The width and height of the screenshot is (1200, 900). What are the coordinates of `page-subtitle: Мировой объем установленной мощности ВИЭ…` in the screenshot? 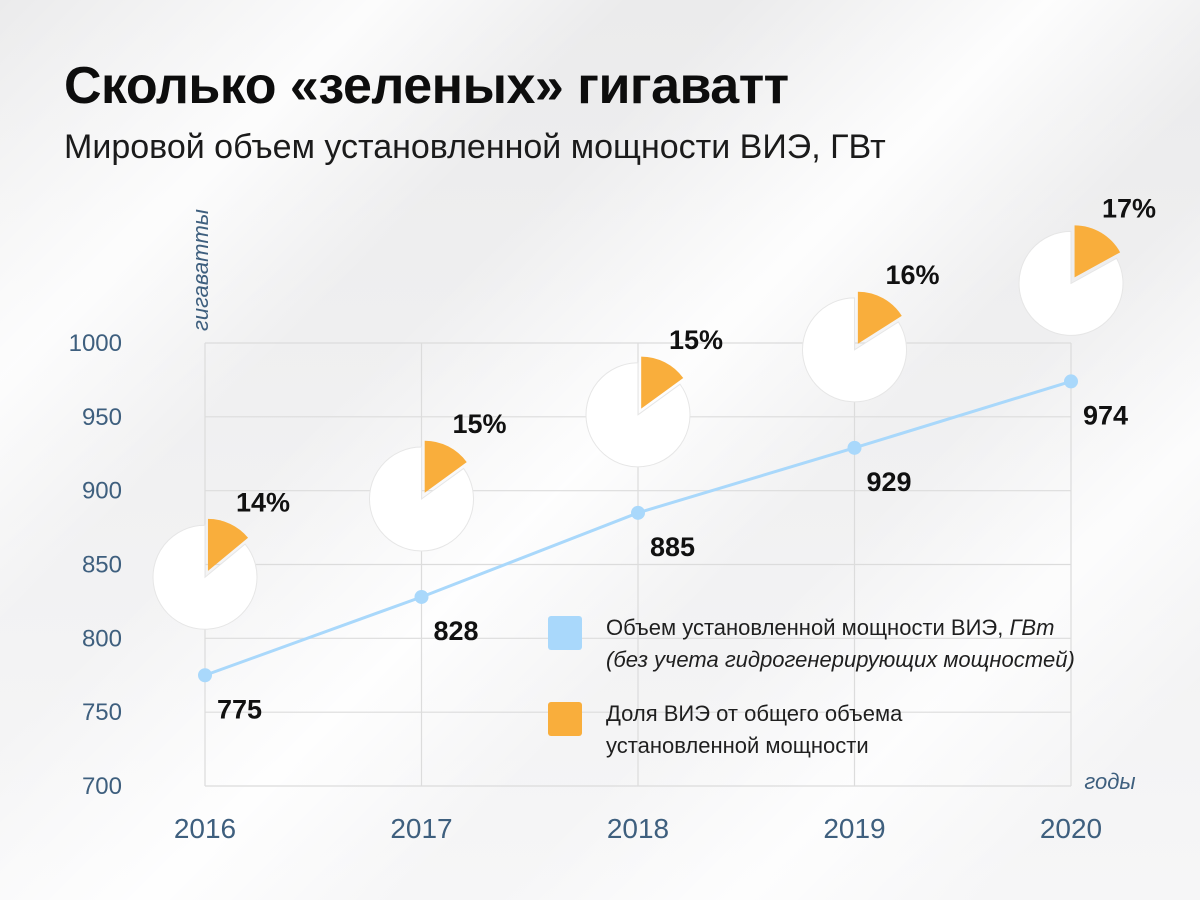 It's located at (475, 147).